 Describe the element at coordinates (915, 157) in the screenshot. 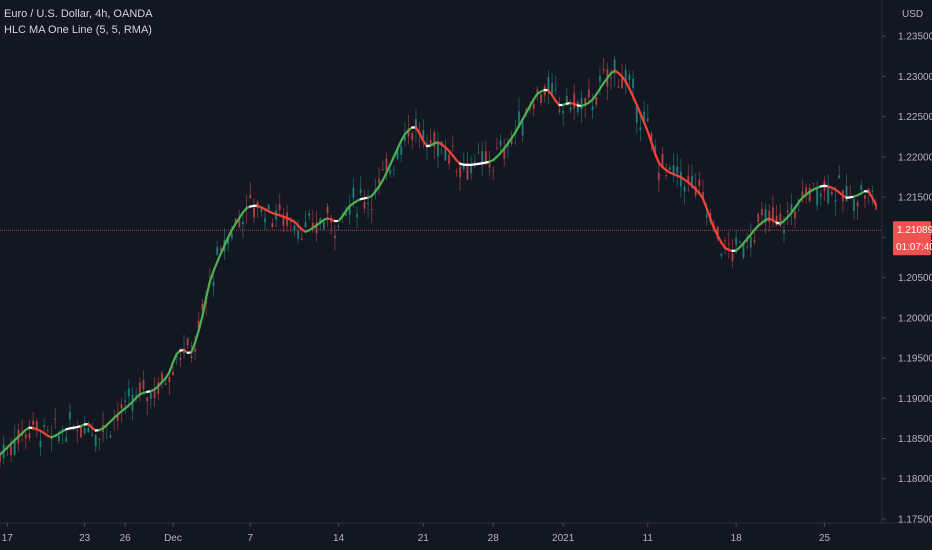

I see `y-tick-label: 1.22000` at that location.